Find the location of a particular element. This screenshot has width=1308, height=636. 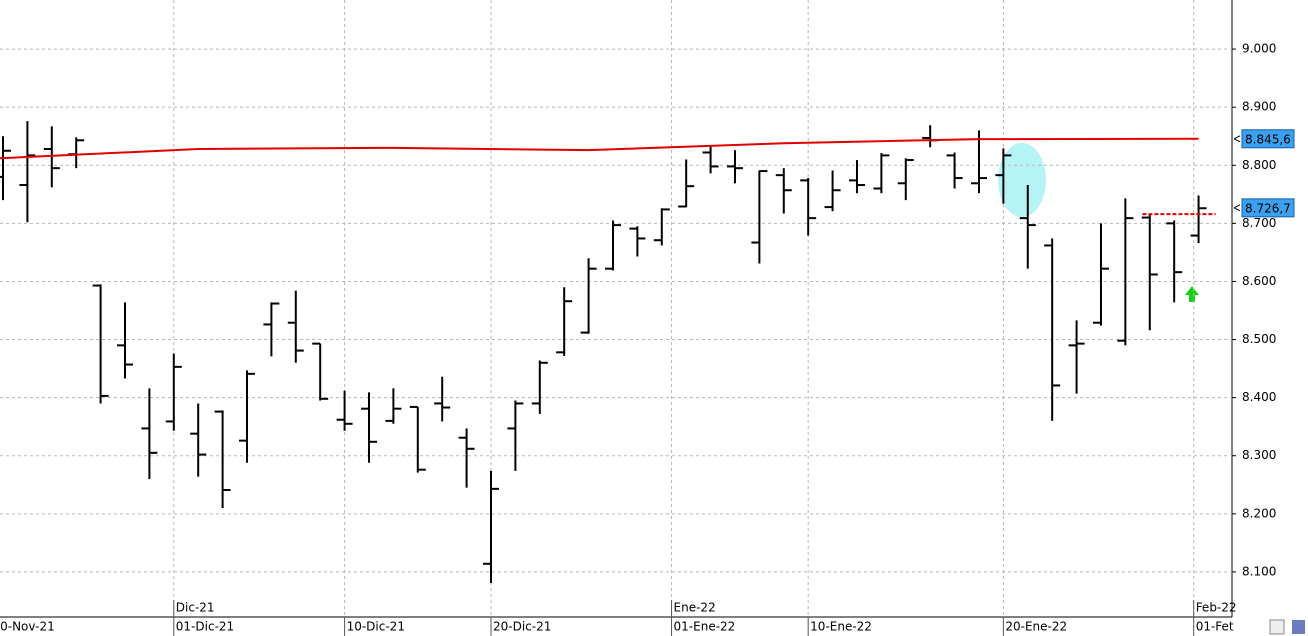

highlight-ellipse is located at coordinates (1022, 180).